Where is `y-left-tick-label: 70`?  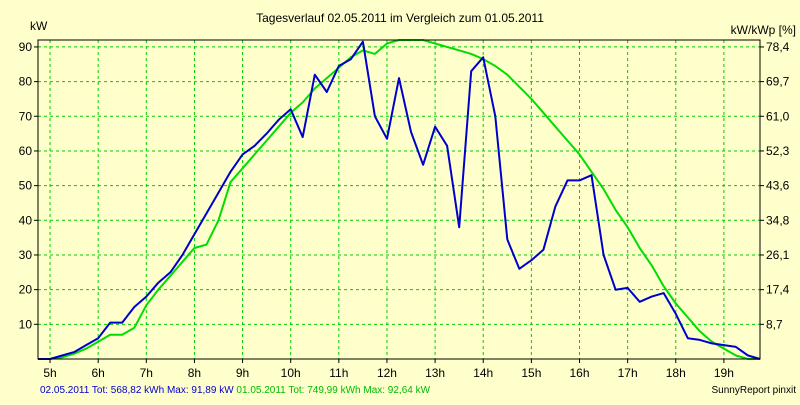
y-left-tick-label: 70 is located at coordinates (26, 116).